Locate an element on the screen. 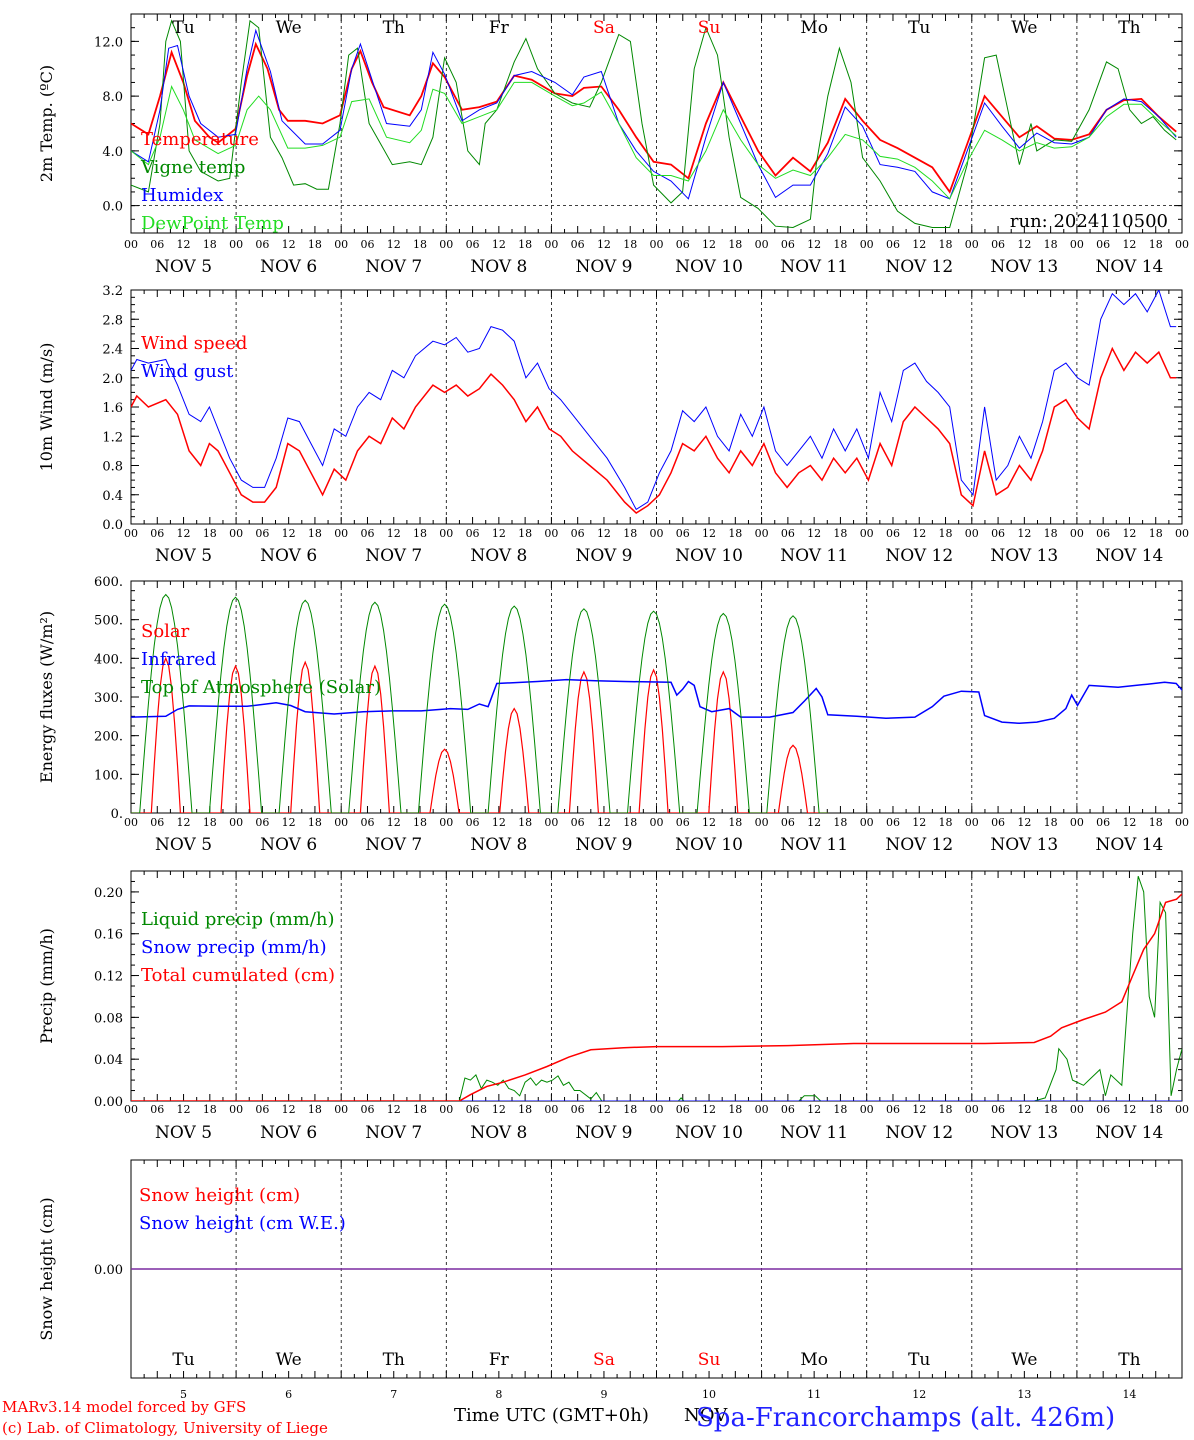 This screenshot has width=1194, height=1440. series-temperature is located at coordinates (654, 117).